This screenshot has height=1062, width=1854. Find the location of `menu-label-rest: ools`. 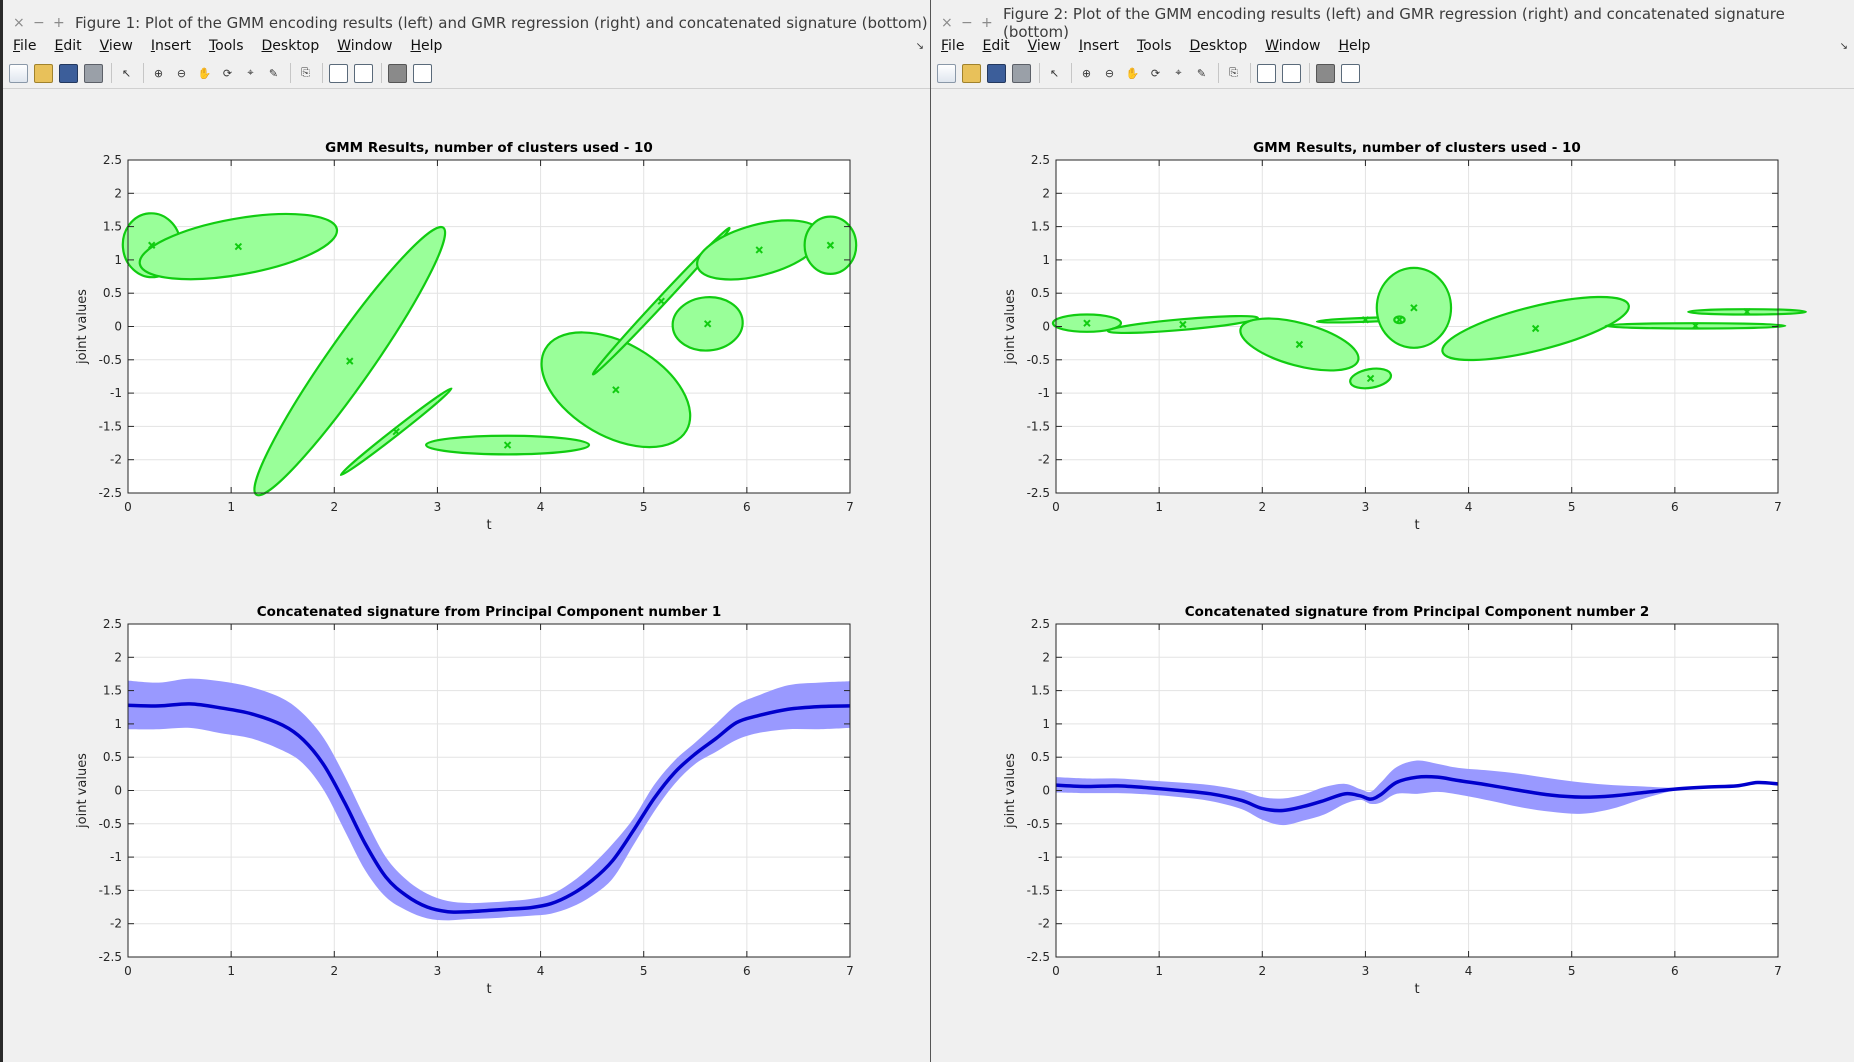

menu-label-rest: ools is located at coordinates (1157, 46).